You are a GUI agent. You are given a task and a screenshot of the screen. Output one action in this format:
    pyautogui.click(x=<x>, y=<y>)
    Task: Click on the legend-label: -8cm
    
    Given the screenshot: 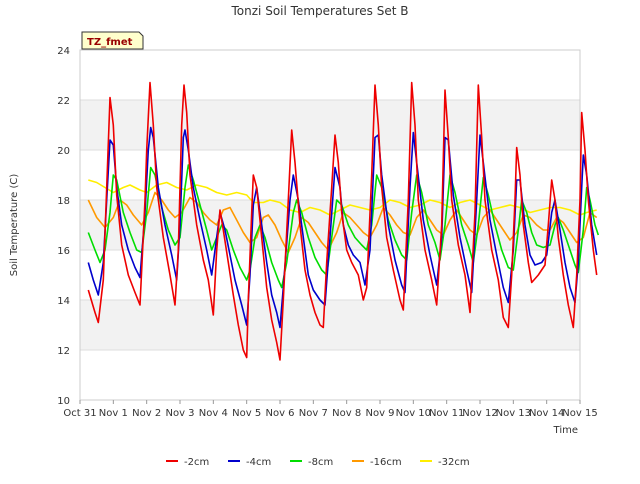 What is the action you would take?
    pyautogui.click(x=320, y=462)
    